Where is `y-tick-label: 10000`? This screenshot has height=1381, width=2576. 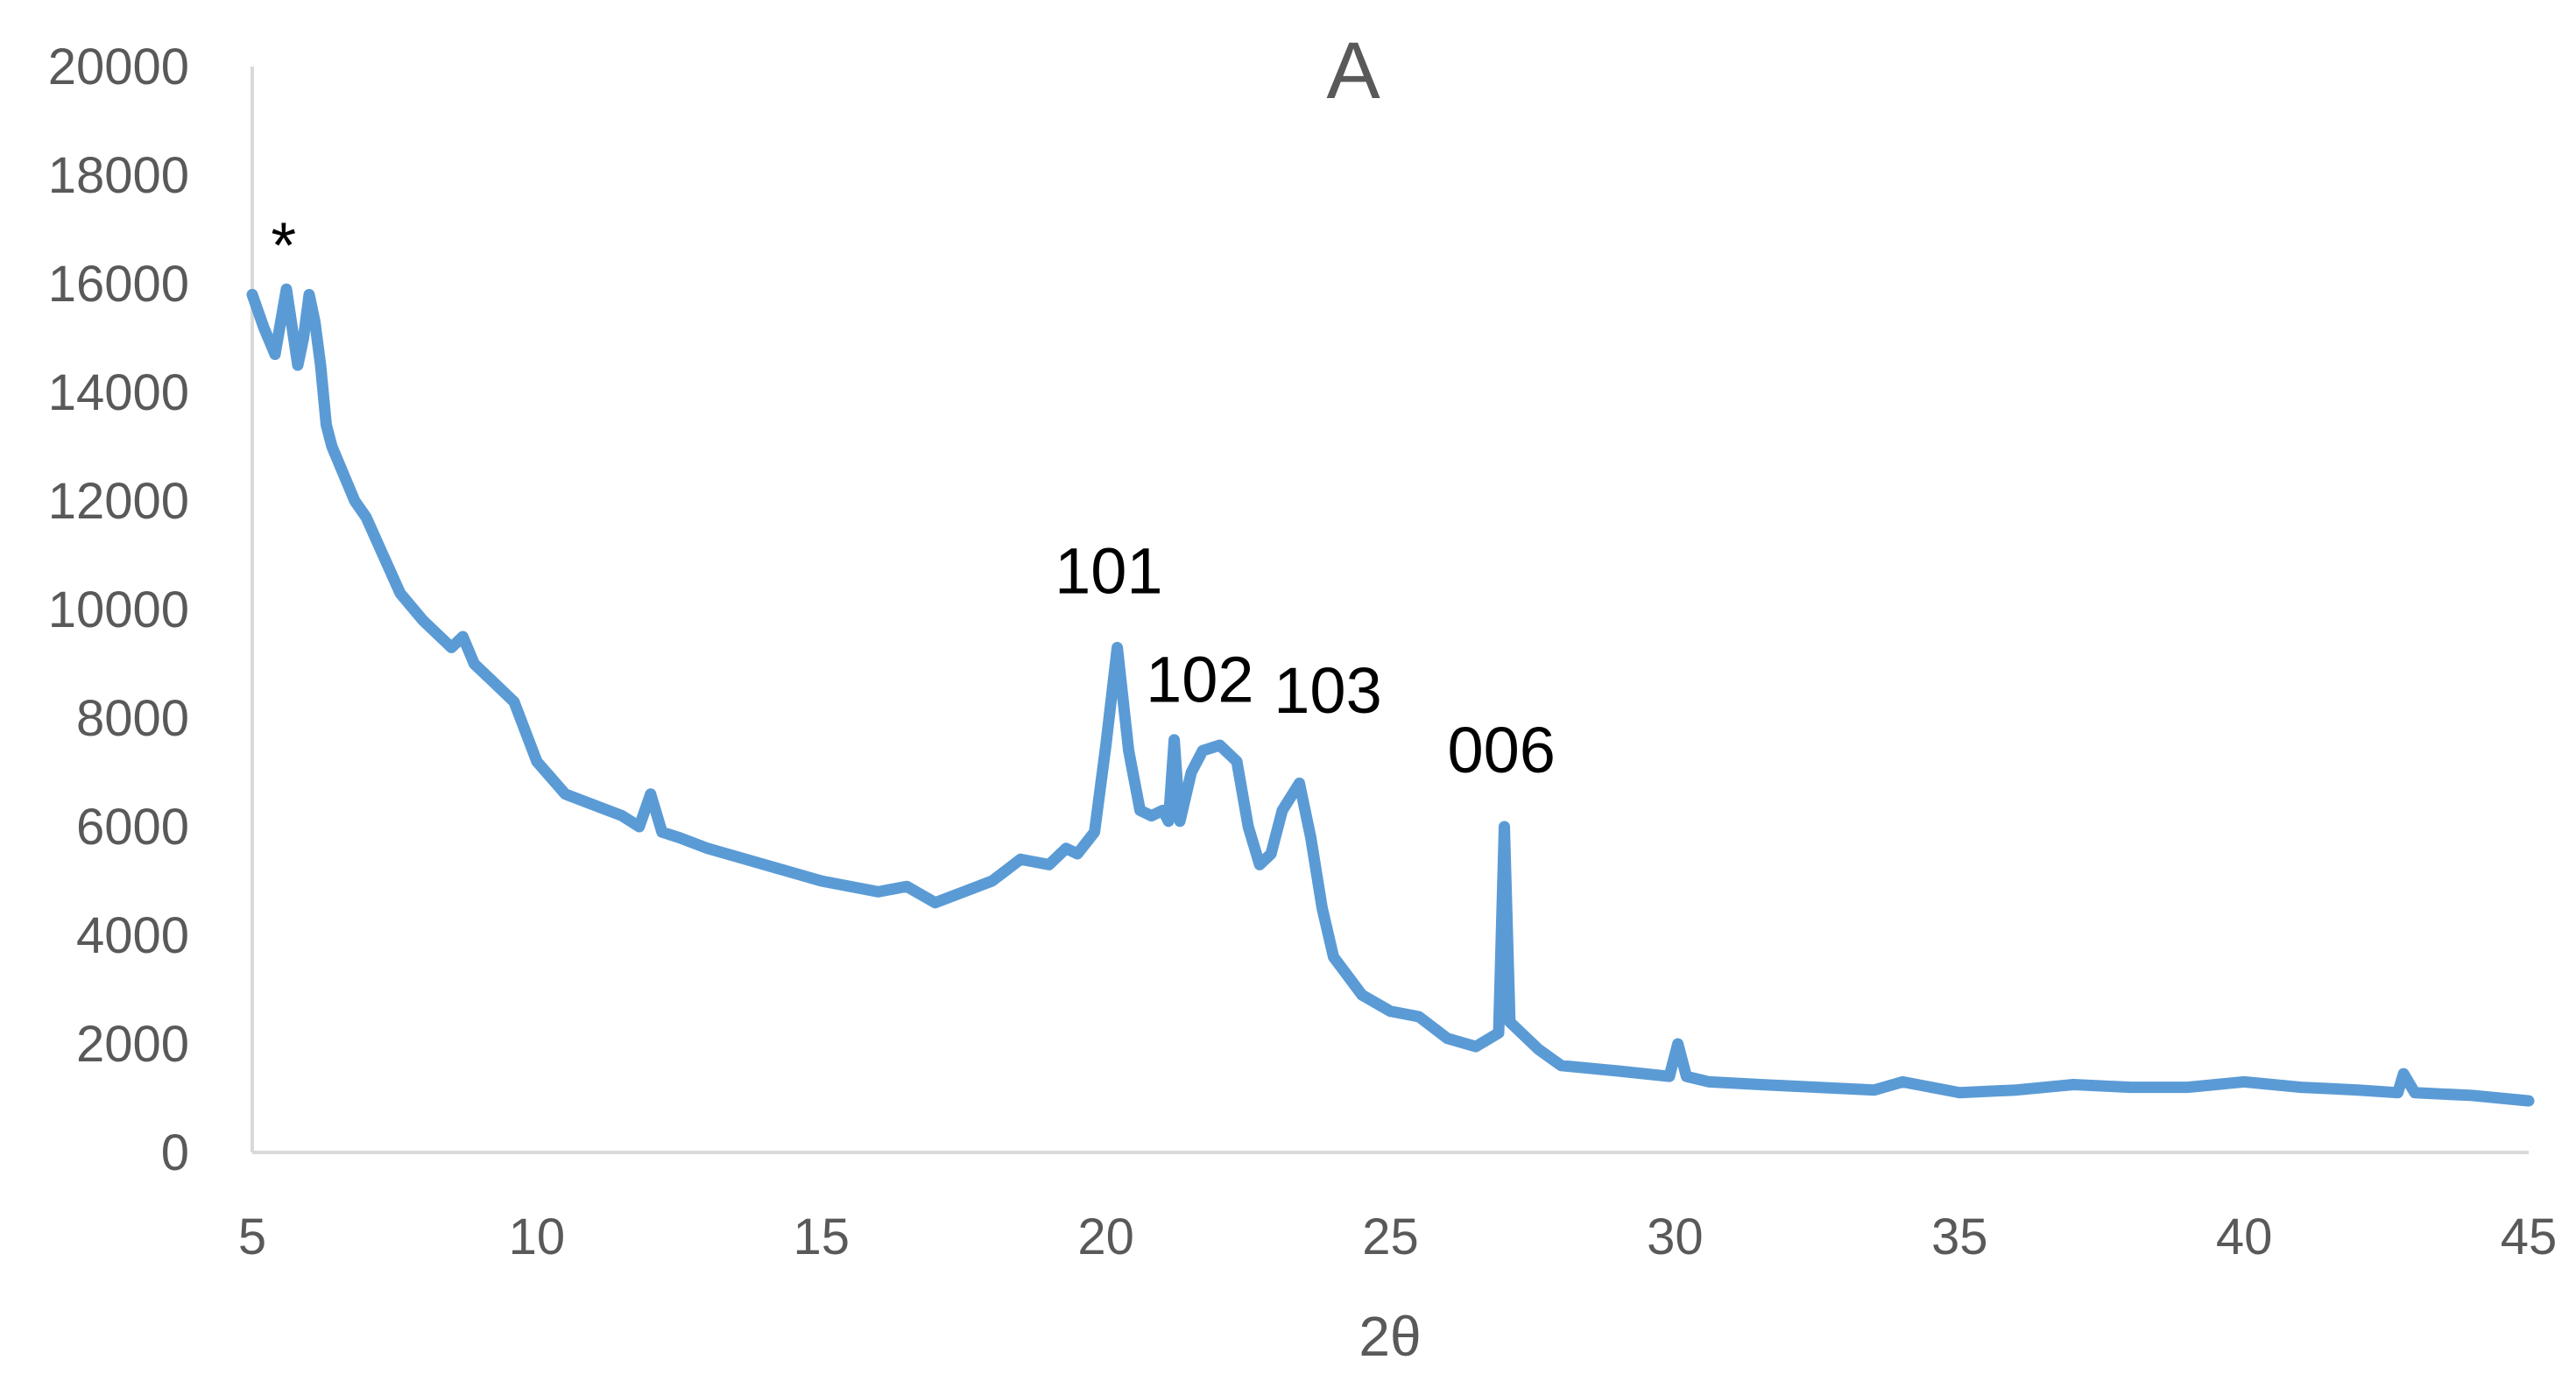 y-tick-label: 10000 is located at coordinates (118, 609).